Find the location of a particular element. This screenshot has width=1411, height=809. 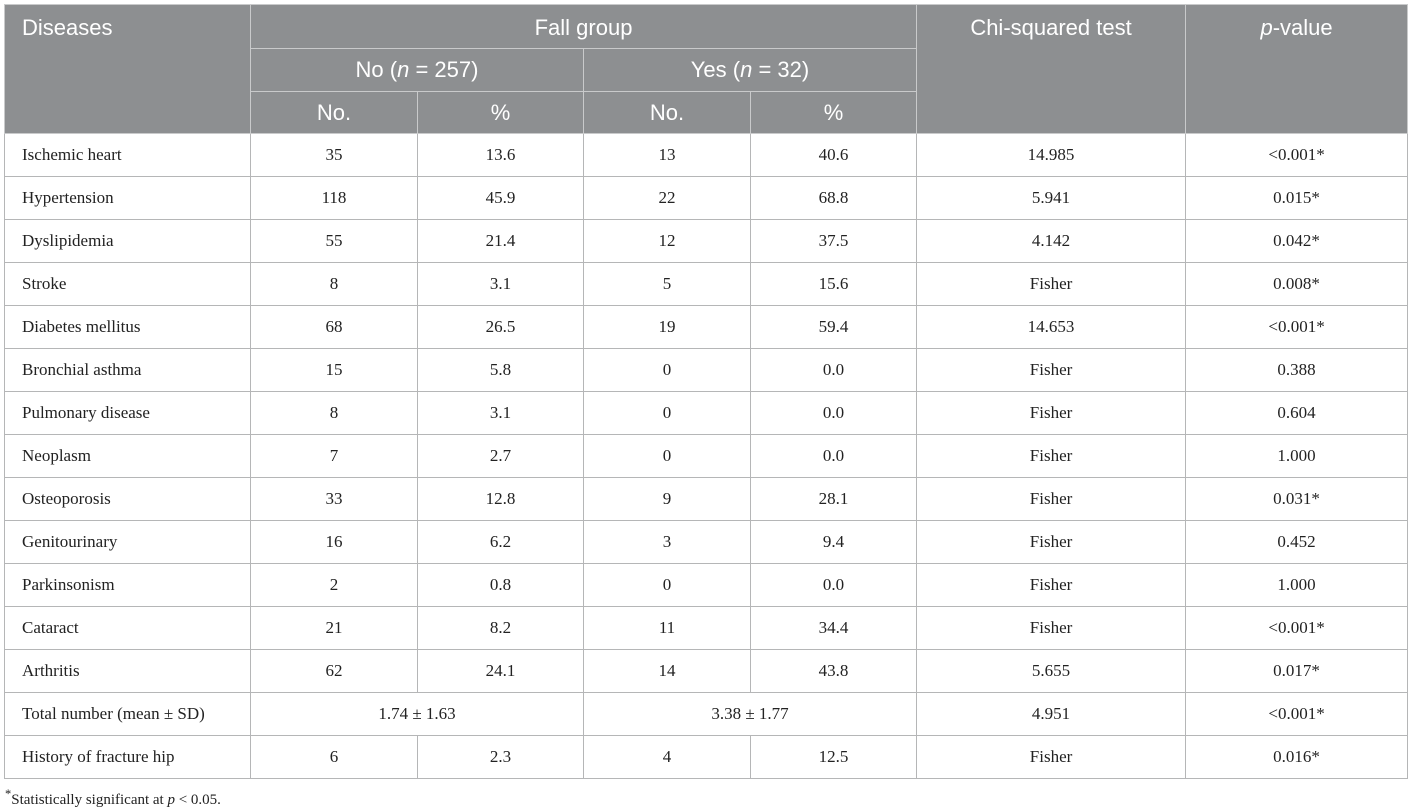

disease-name: Arthritis is located at coordinates (127, 671).